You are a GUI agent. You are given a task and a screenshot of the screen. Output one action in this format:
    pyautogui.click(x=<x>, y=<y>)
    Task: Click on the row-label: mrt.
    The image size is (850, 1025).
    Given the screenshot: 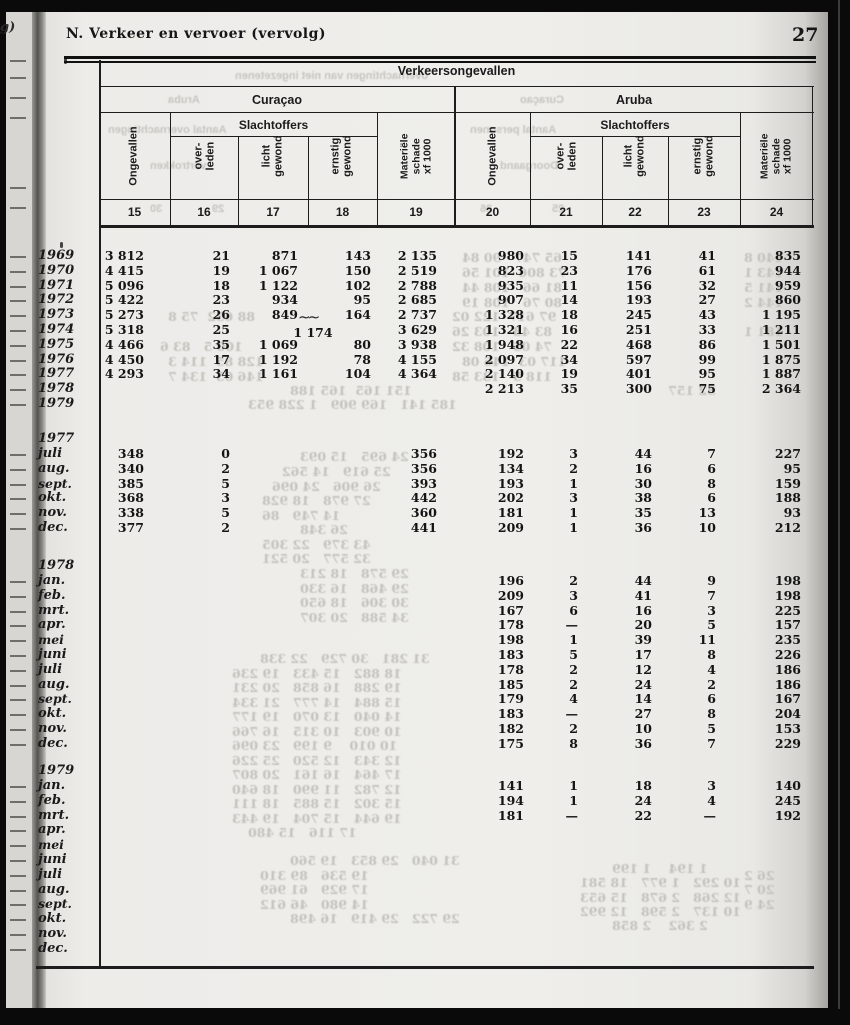 What is the action you would take?
    pyautogui.click(x=54, y=815)
    